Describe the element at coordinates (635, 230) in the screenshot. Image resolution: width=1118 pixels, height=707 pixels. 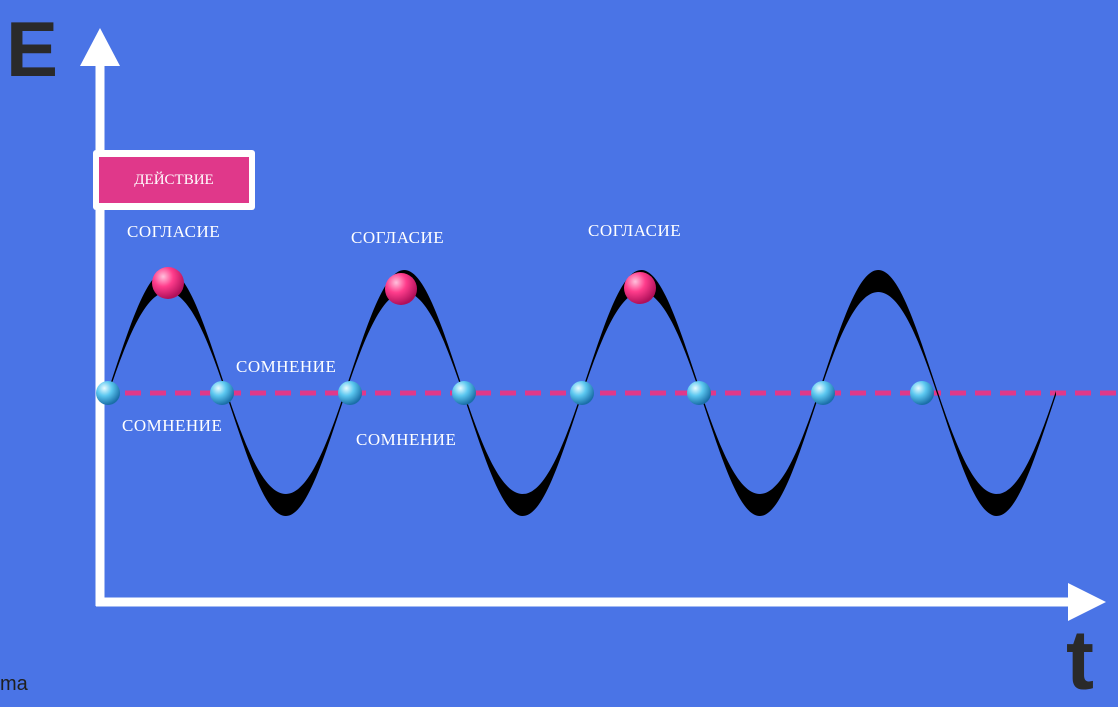
I see `agreement-label-3: СОГЛАСИЕ` at that location.